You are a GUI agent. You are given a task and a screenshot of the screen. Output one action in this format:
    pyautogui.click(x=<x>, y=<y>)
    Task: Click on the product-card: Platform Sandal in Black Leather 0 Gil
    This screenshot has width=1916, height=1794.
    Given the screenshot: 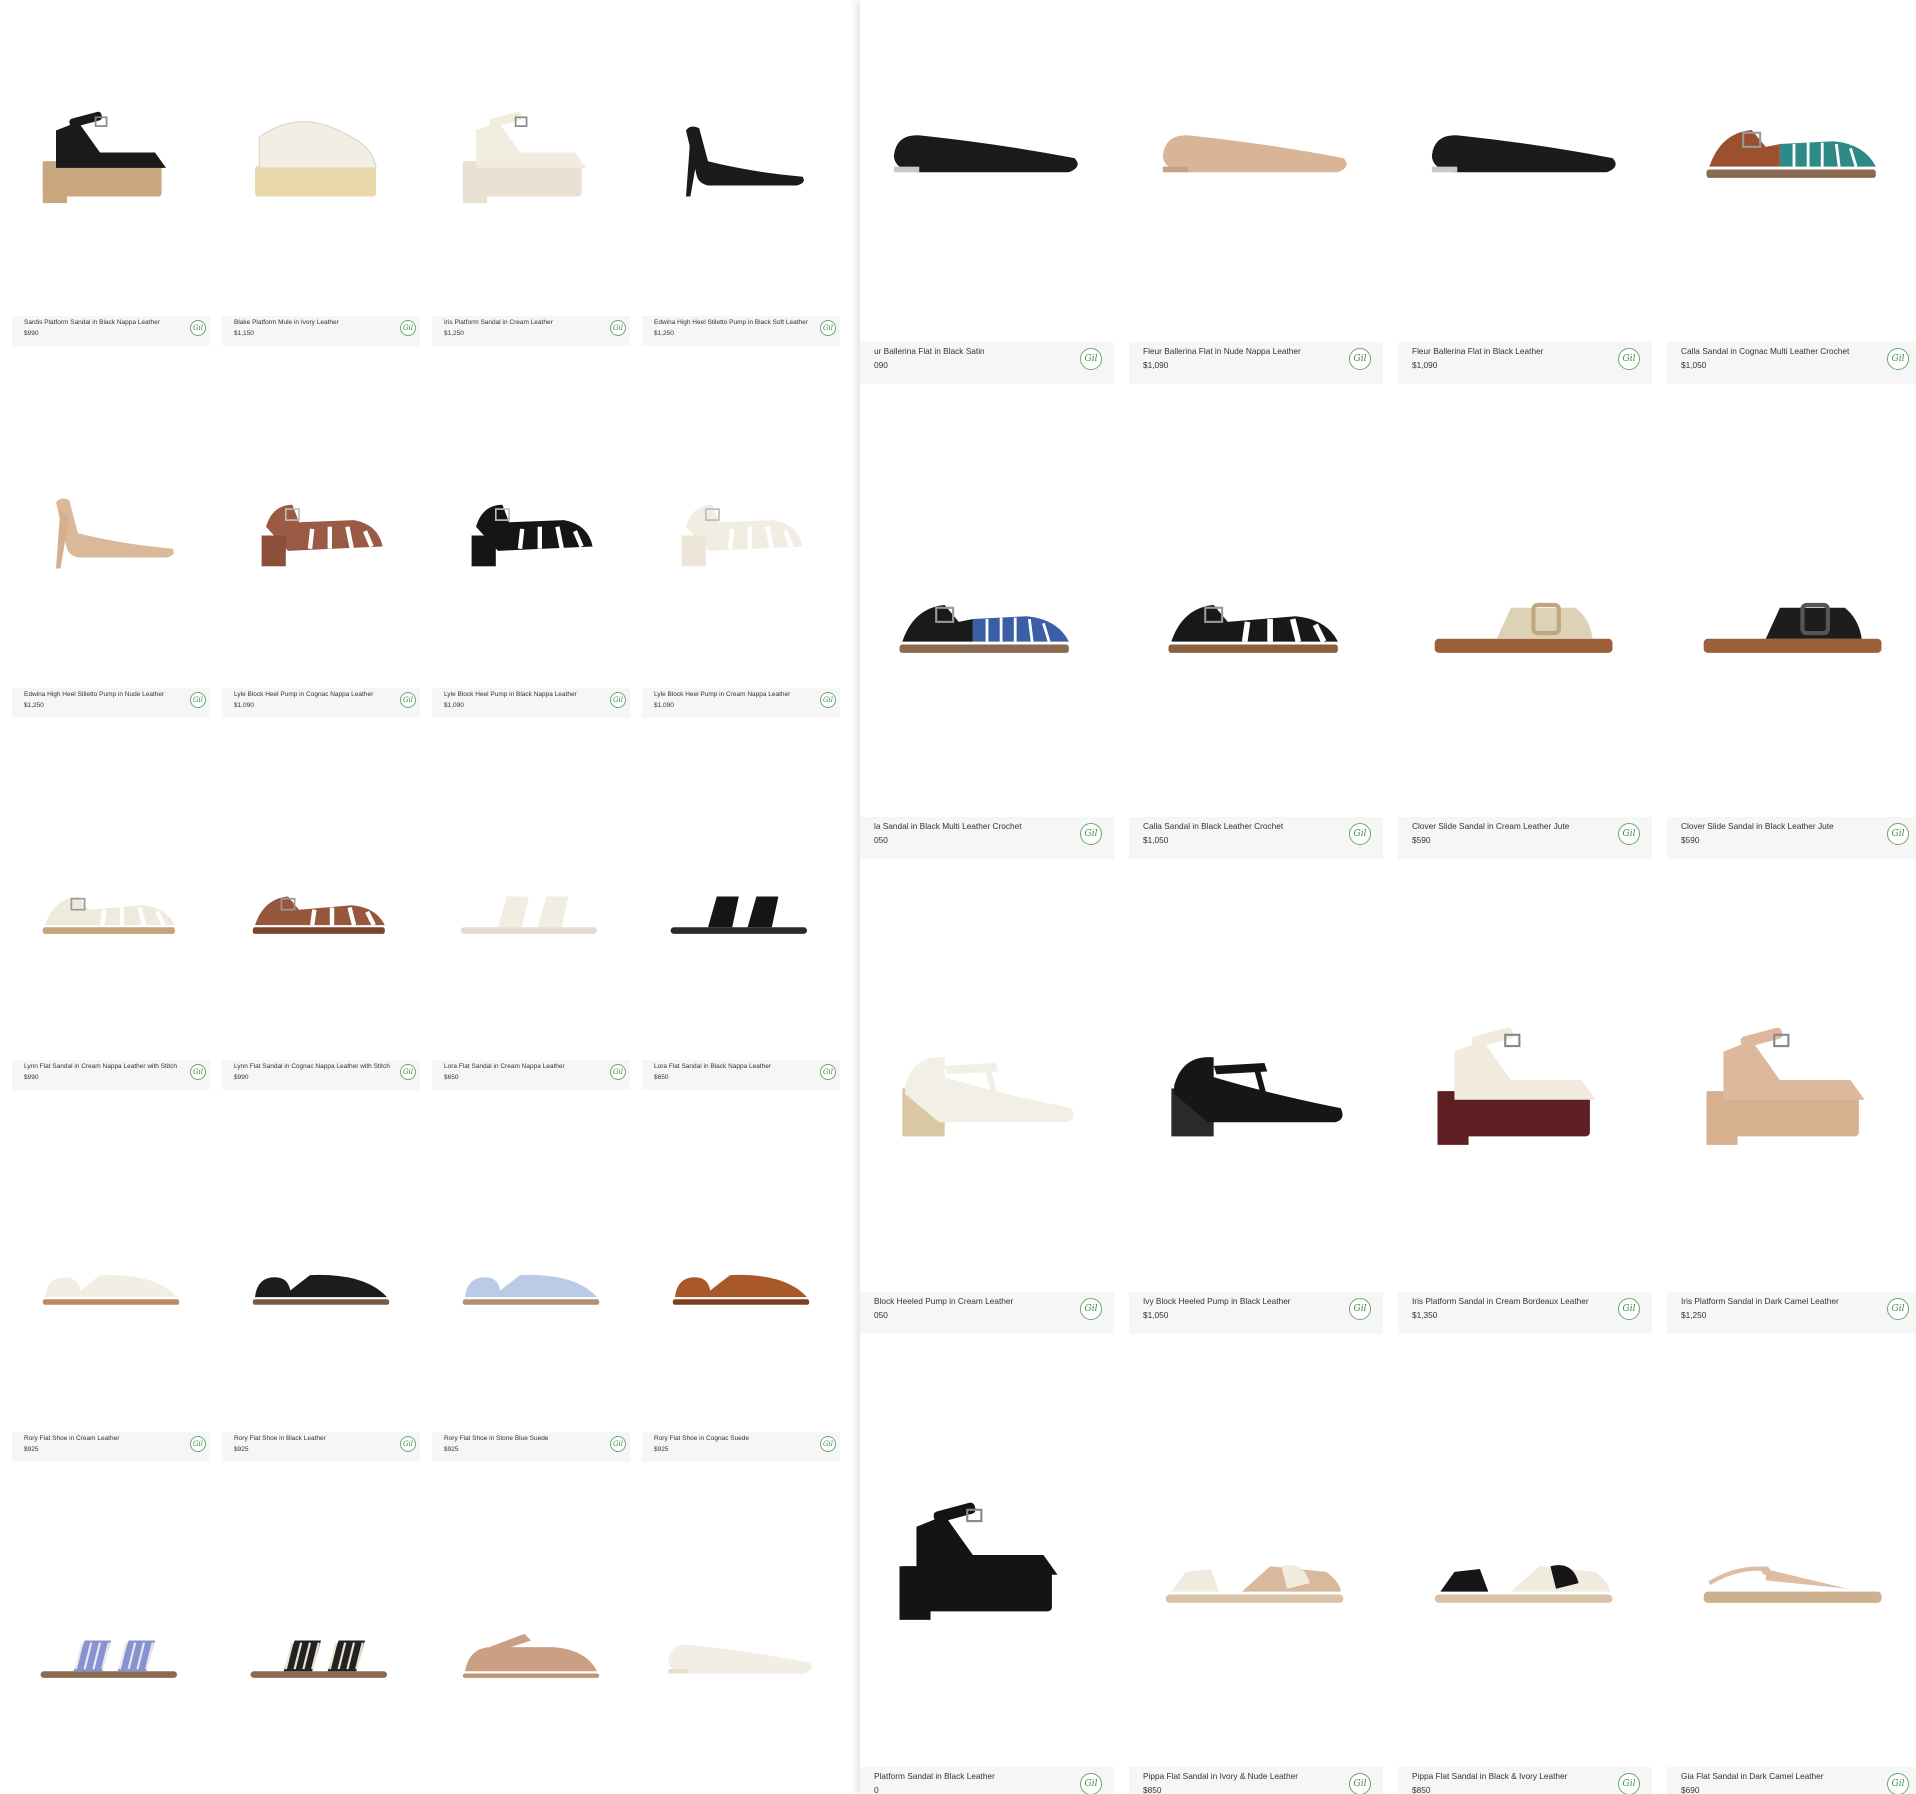 What is the action you would take?
    pyautogui.click(x=987, y=1575)
    